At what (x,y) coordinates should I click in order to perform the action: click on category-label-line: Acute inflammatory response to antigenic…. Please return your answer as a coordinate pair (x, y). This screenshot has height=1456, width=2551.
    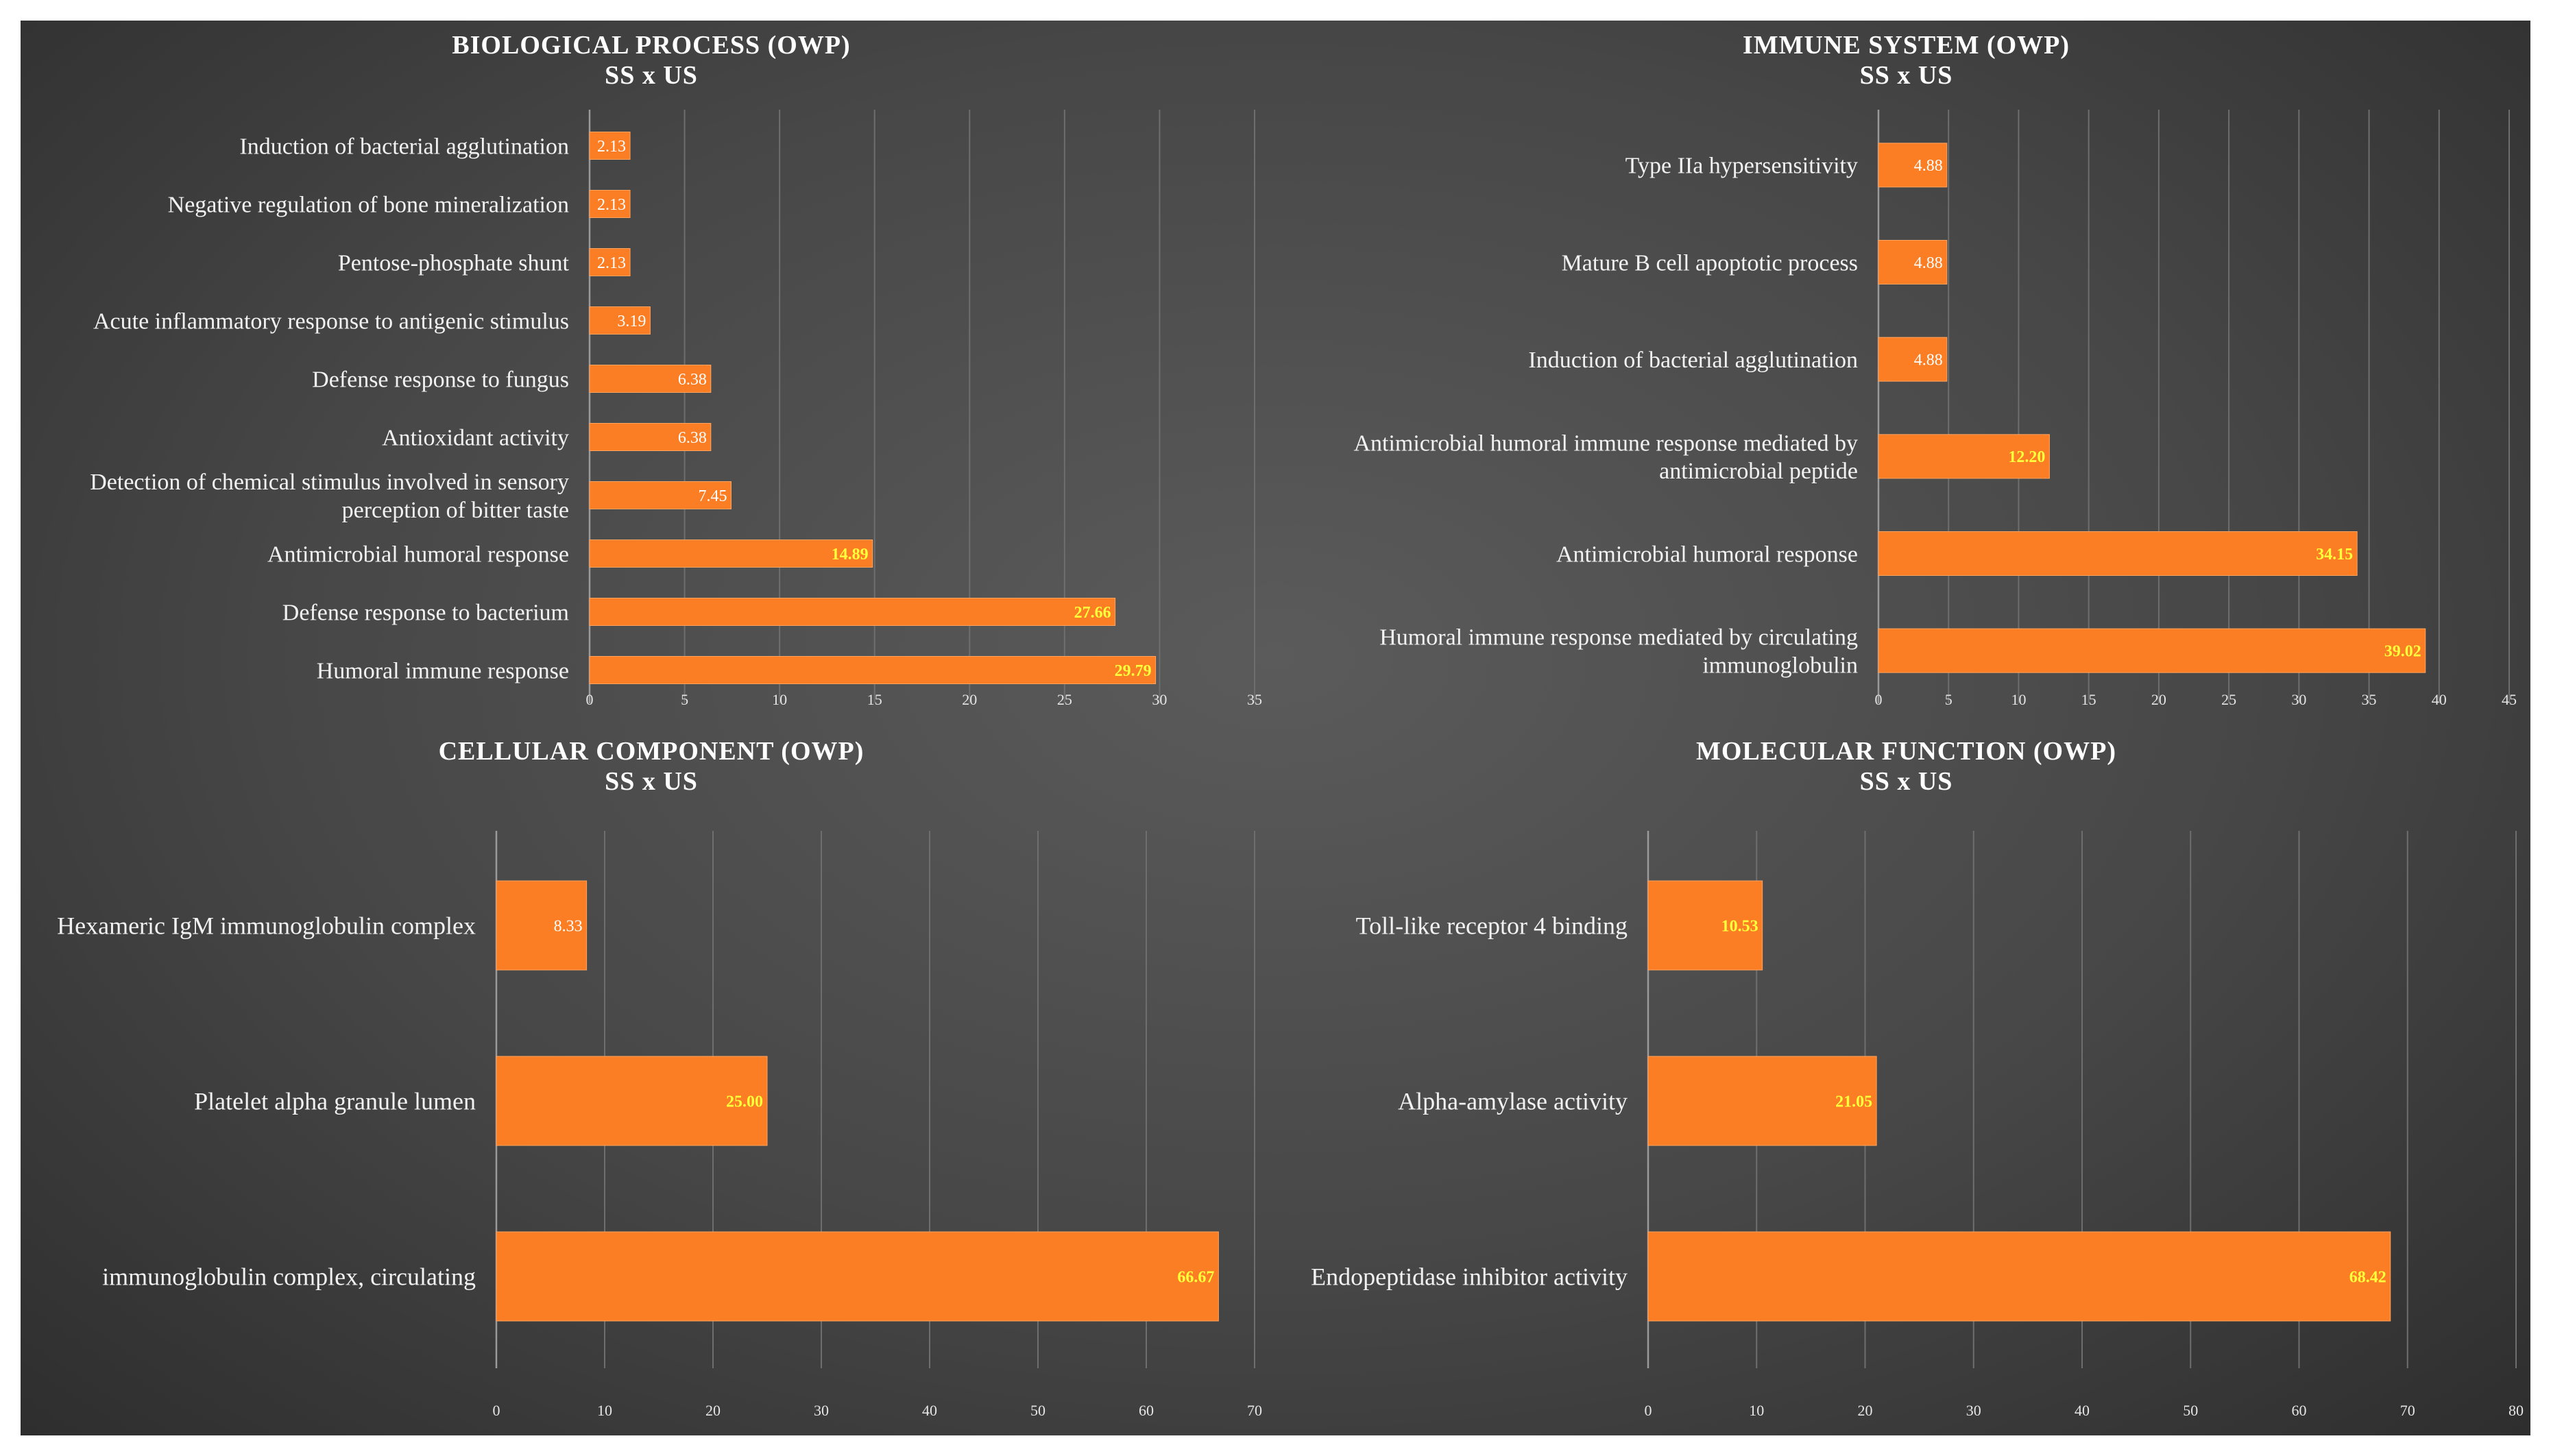
    Looking at the image, I should click on (331, 321).